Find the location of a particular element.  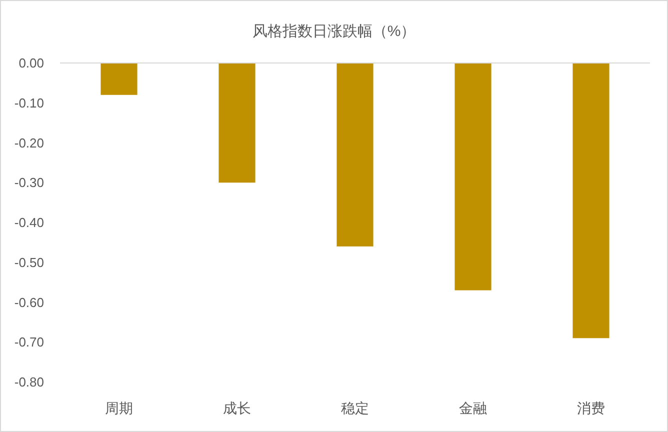

chart-title: 风格指数日涨跌幅（%） is located at coordinates (334, 31).